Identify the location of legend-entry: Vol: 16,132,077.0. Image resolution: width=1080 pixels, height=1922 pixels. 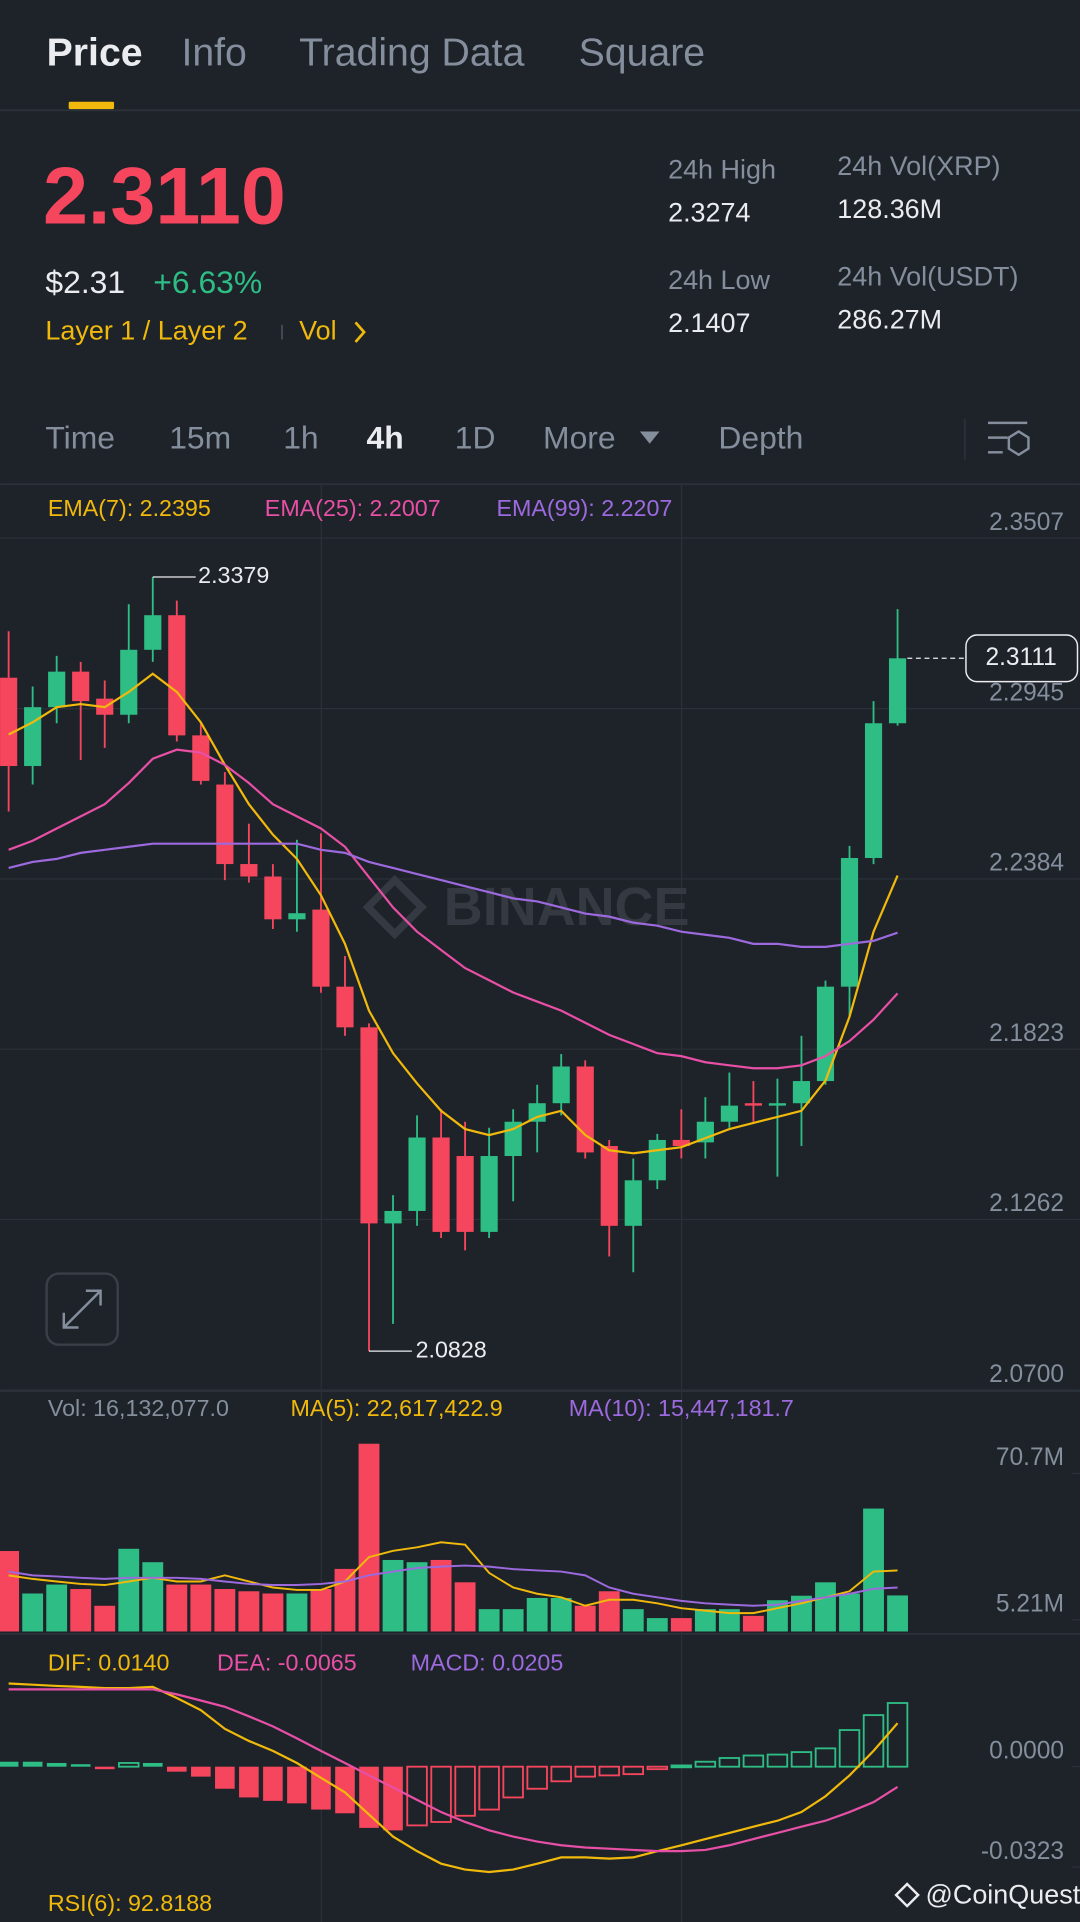
(138, 1408).